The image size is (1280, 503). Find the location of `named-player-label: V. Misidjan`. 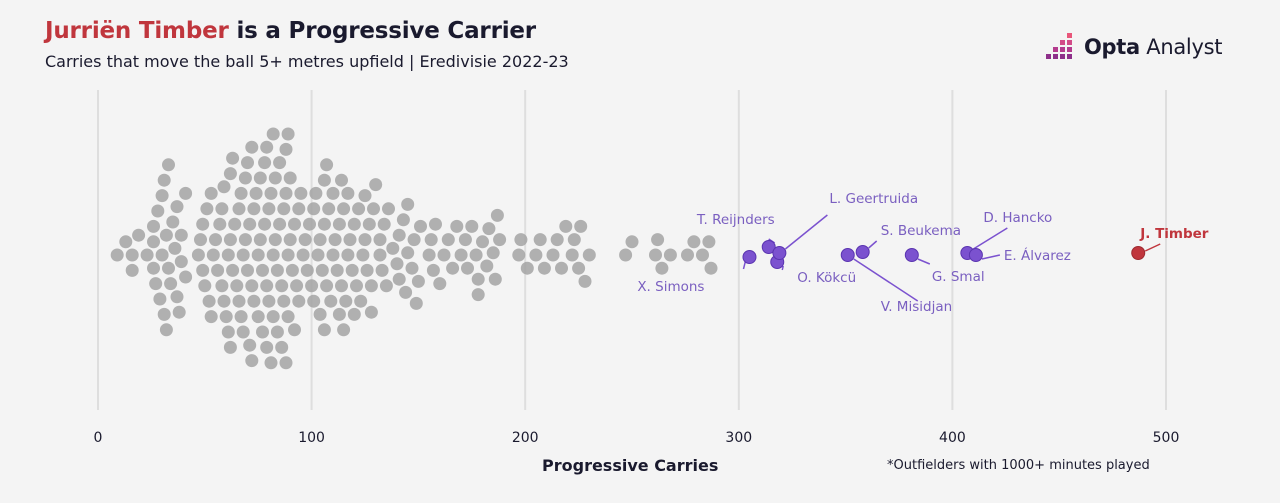

named-player-label: V. Misidjan is located at coordinates (916, 307).